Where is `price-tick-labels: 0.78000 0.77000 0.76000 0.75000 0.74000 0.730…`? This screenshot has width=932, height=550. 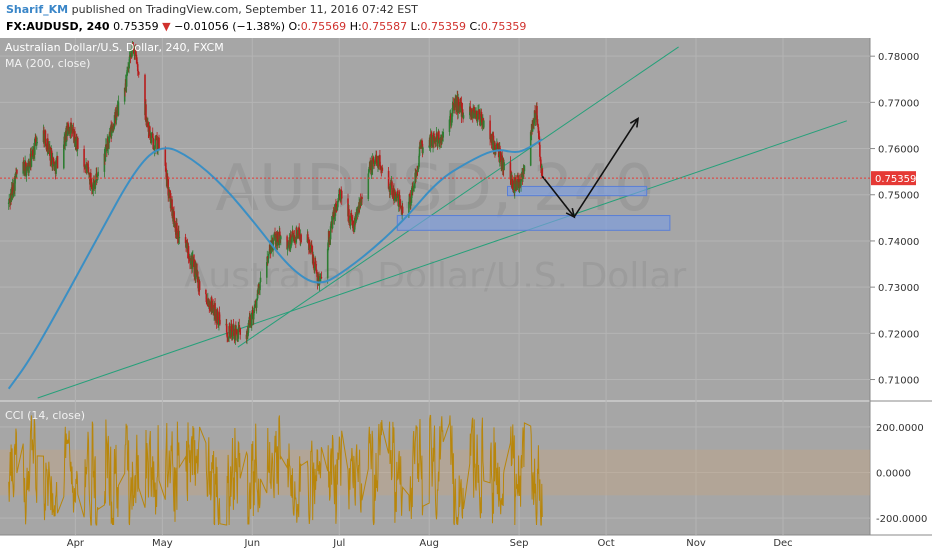 price-tick-labels: 0.78000 0.77000 0.76000 0.75000 0.74000 0.730… is located at coordinates (894, 219).